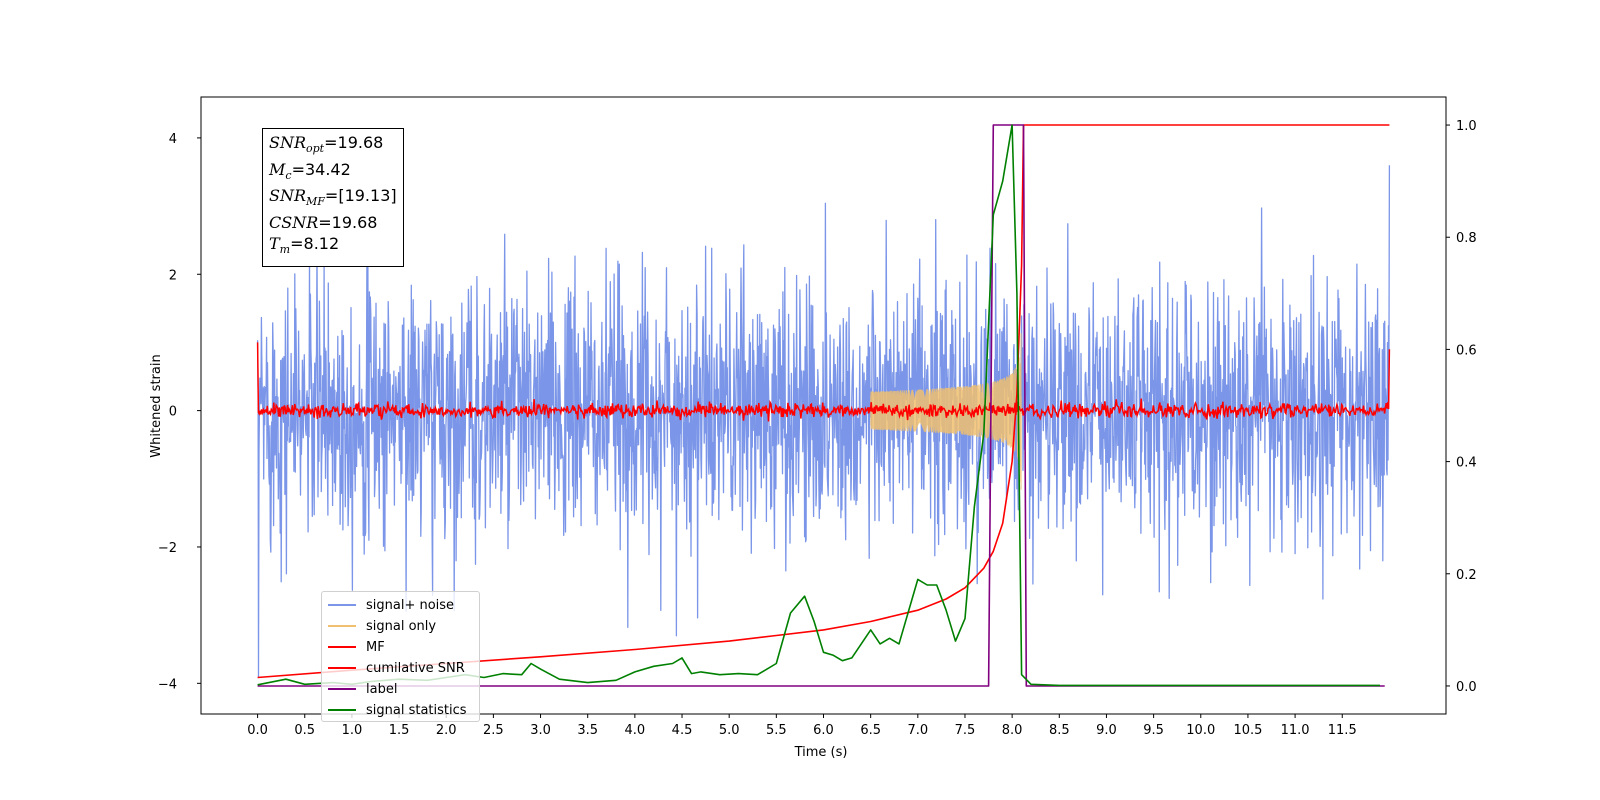 The width and height of the screenshot is (1600, 800). What do you see at coordinates (917, 730) in the screenshot?
I see `x-tick-label: 7.0` at bounding box center [917, 730].